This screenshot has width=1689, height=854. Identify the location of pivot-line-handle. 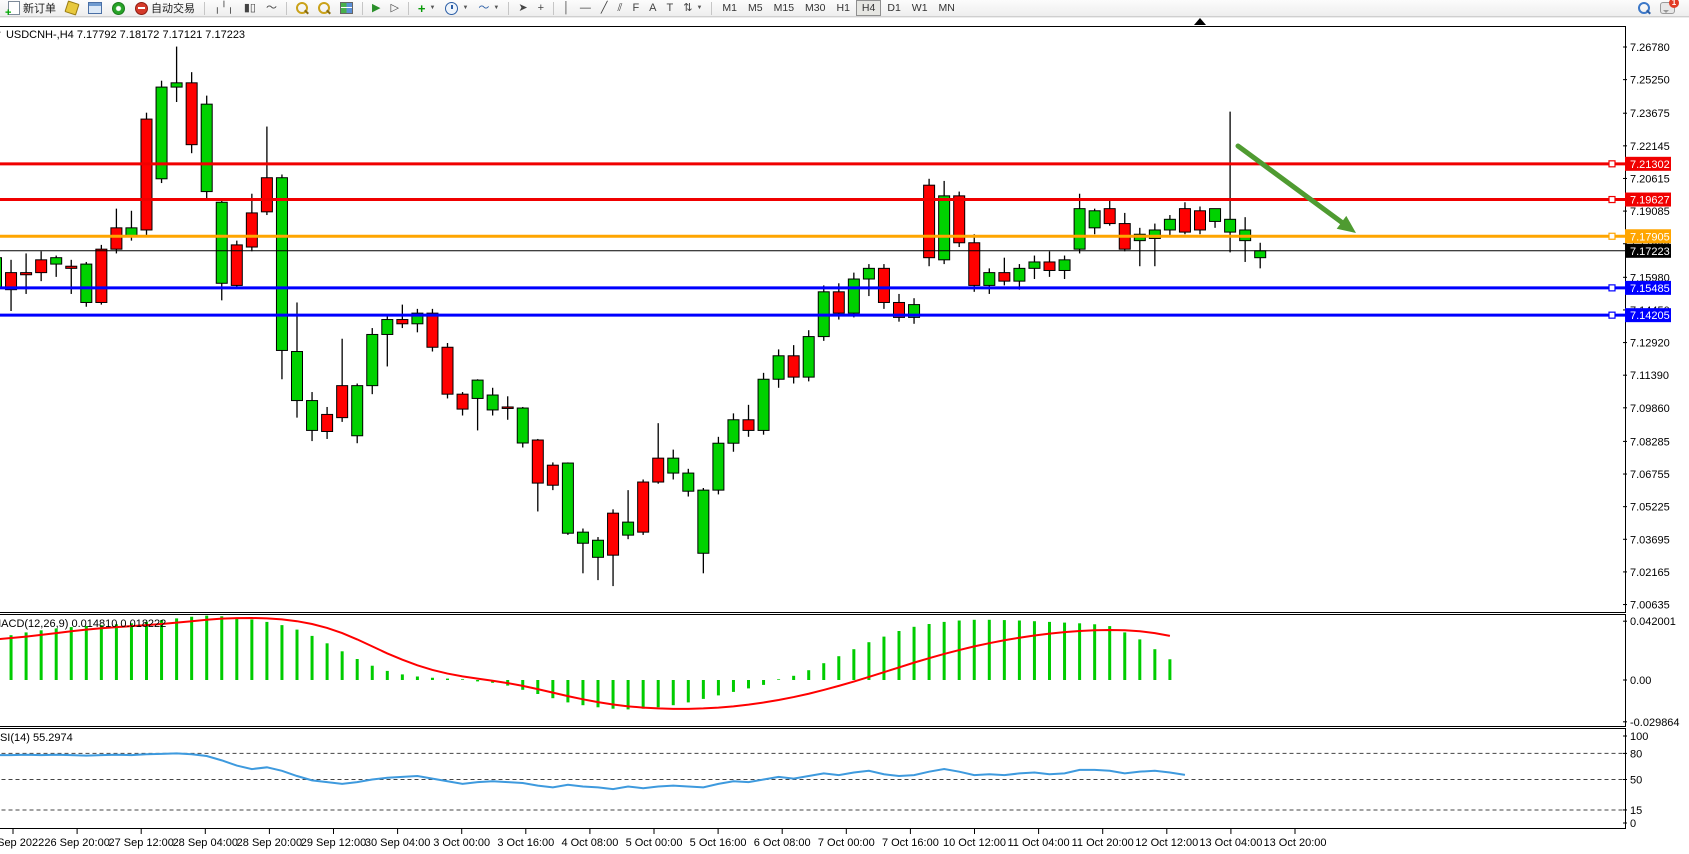
(1612, 236).